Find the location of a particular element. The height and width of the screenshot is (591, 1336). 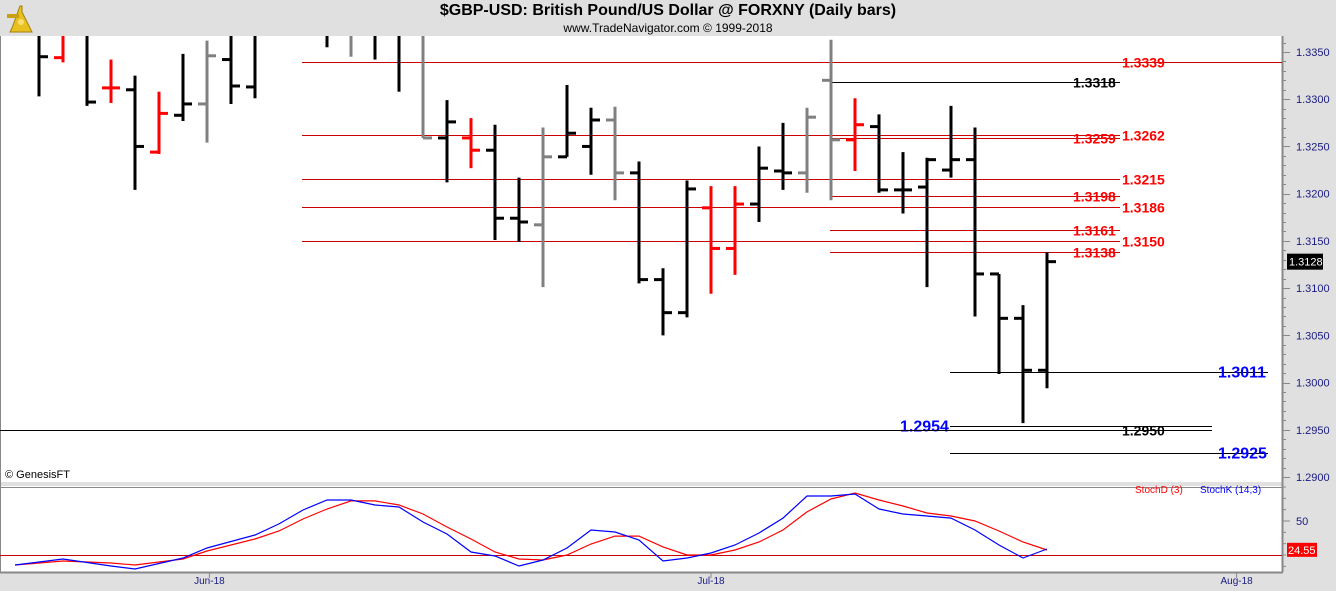

y-tick-label: 1.3050 is located at coordinates (1313, 336).